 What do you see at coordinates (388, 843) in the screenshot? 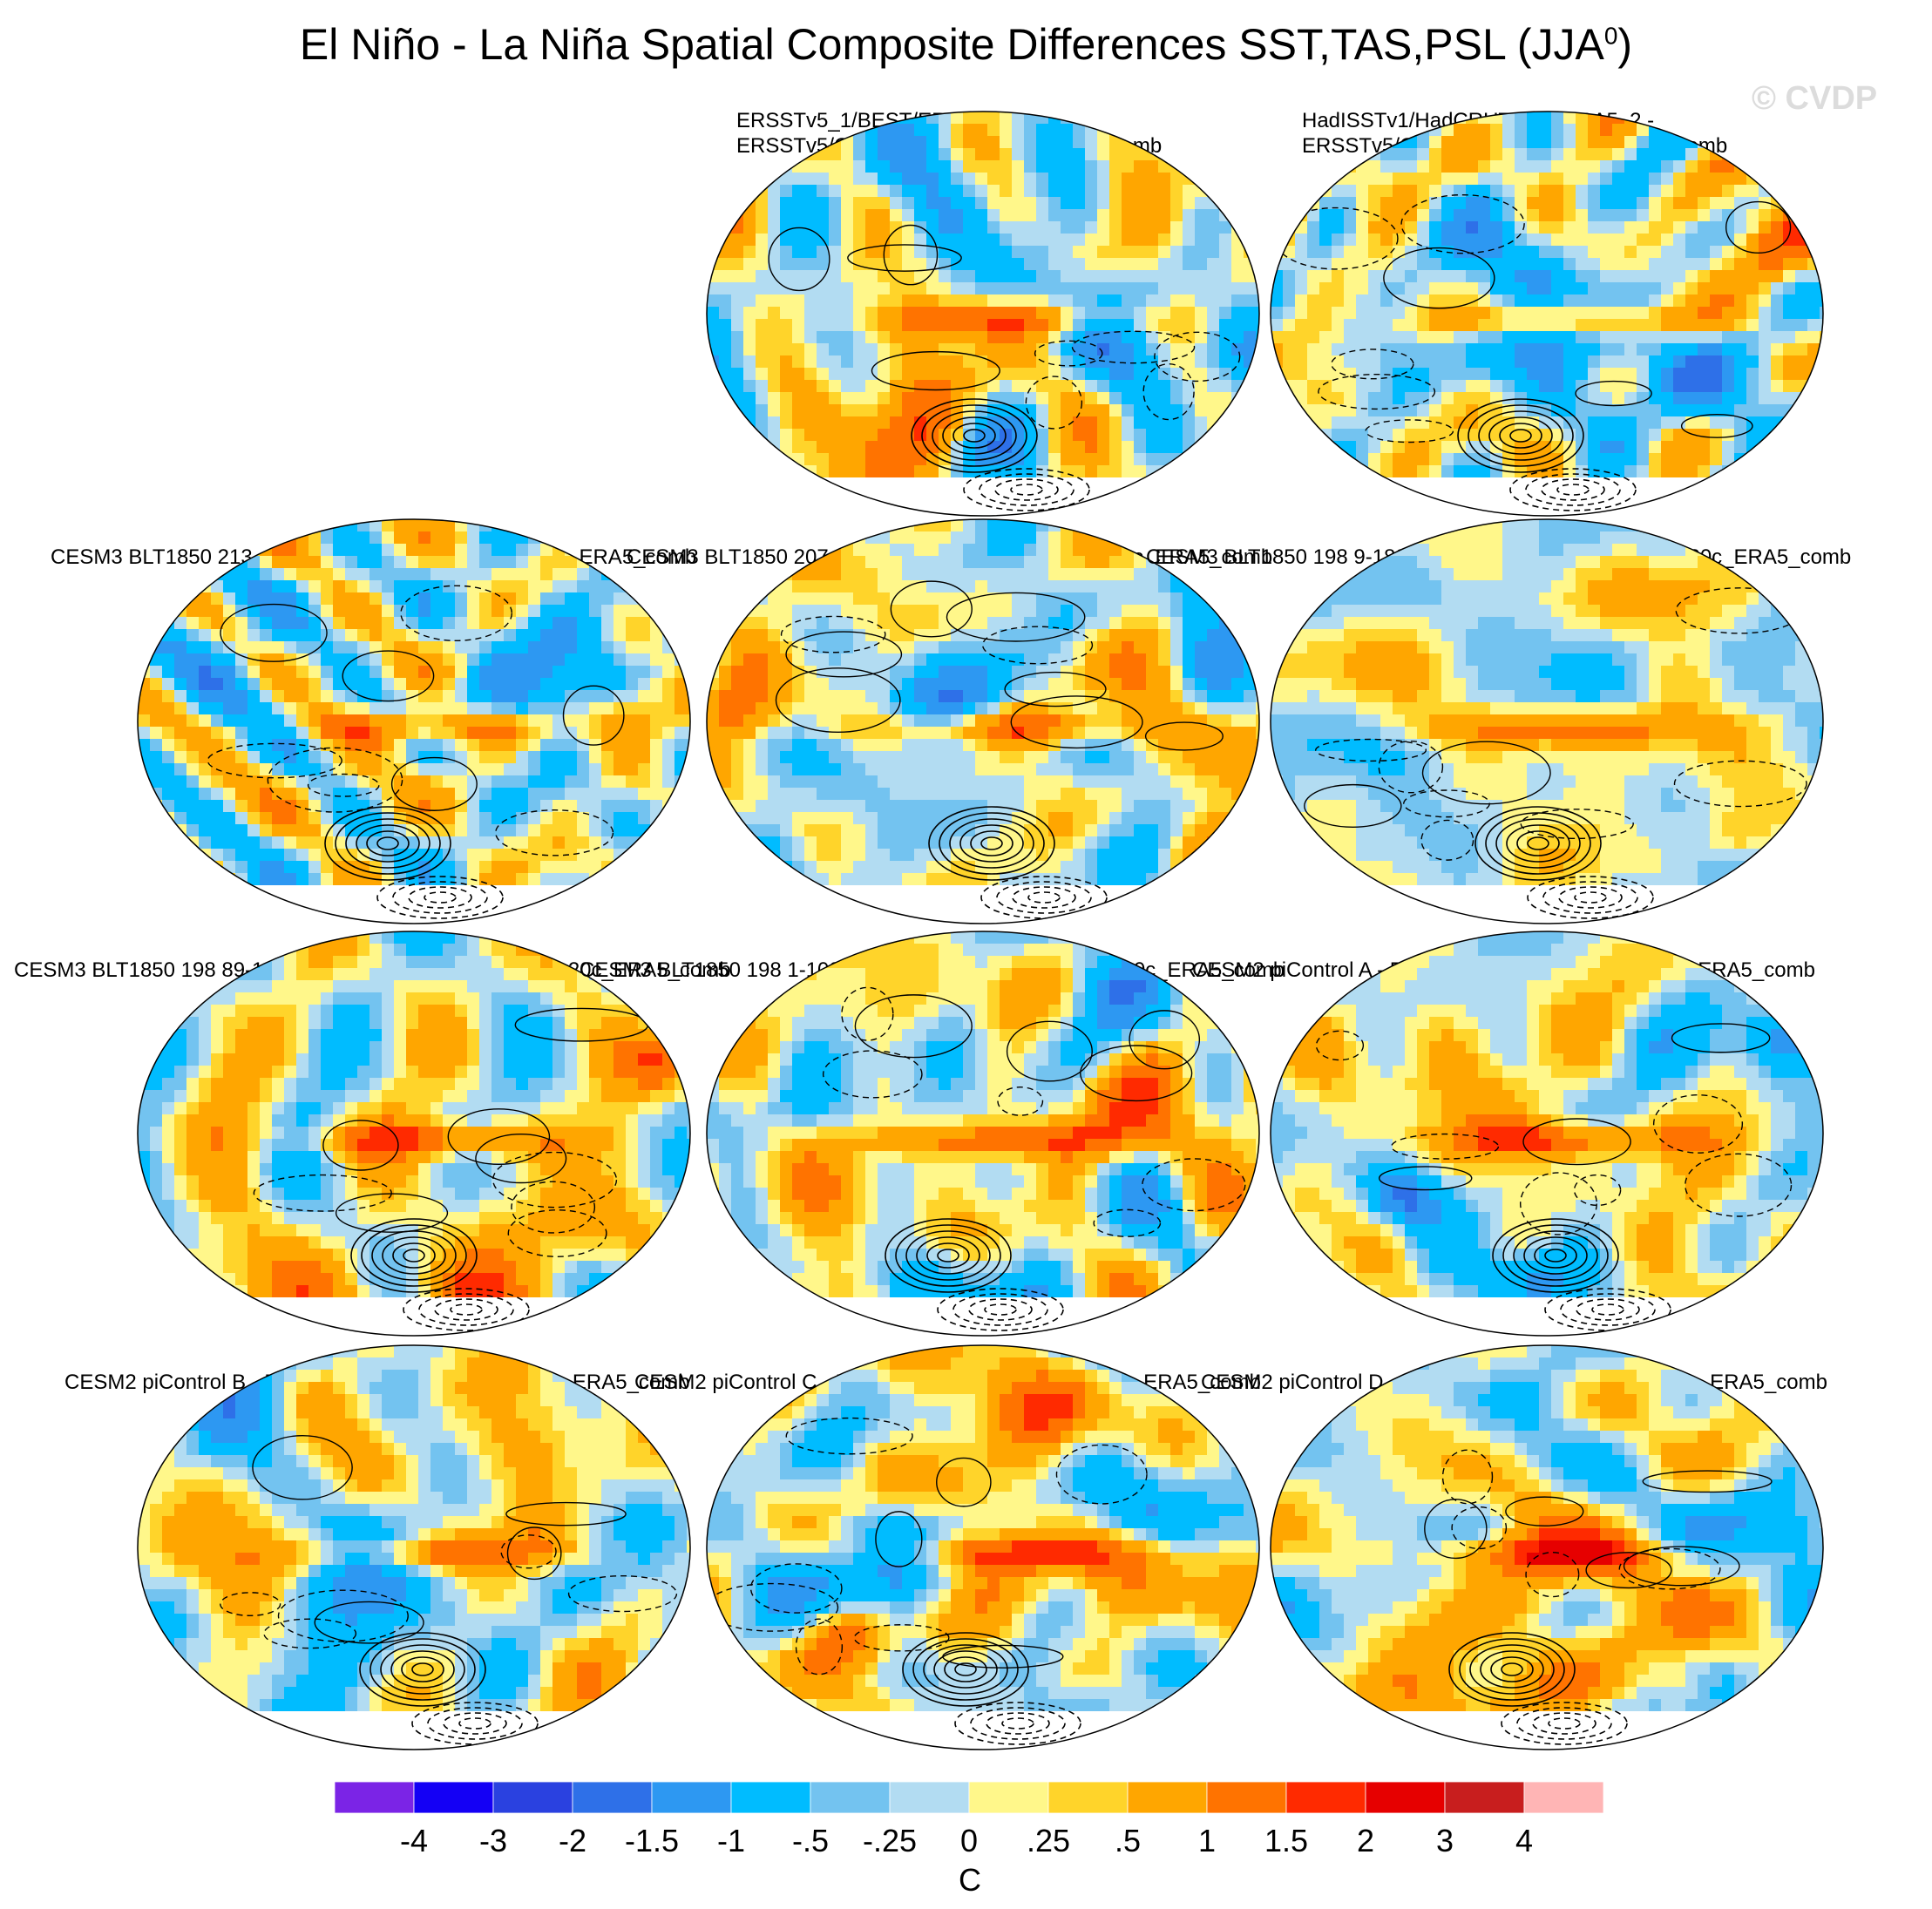
I see `psl-contour-positive` at bounding box center [388, 843].